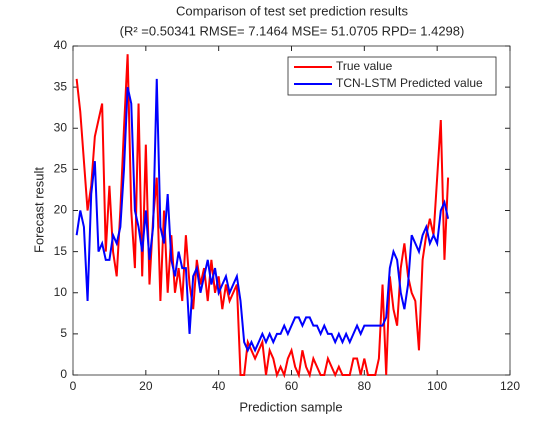 This screenshot has height=425, width=560. I want to click on legend-label: True value, so click(364, 66).